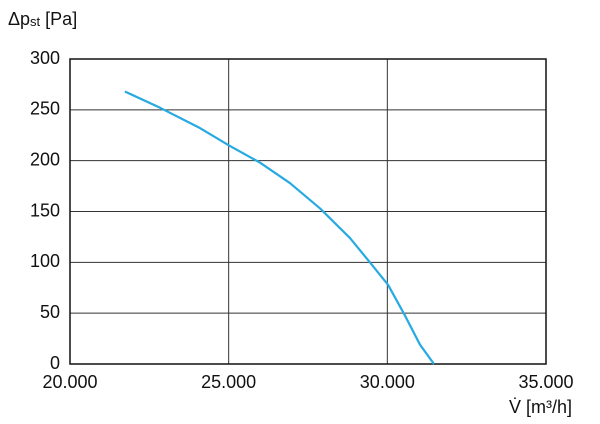  What do you see at coordinates (50, 312) in the screenshot?
I see `y-tick-label: 50` at bounding box center [50, 312].